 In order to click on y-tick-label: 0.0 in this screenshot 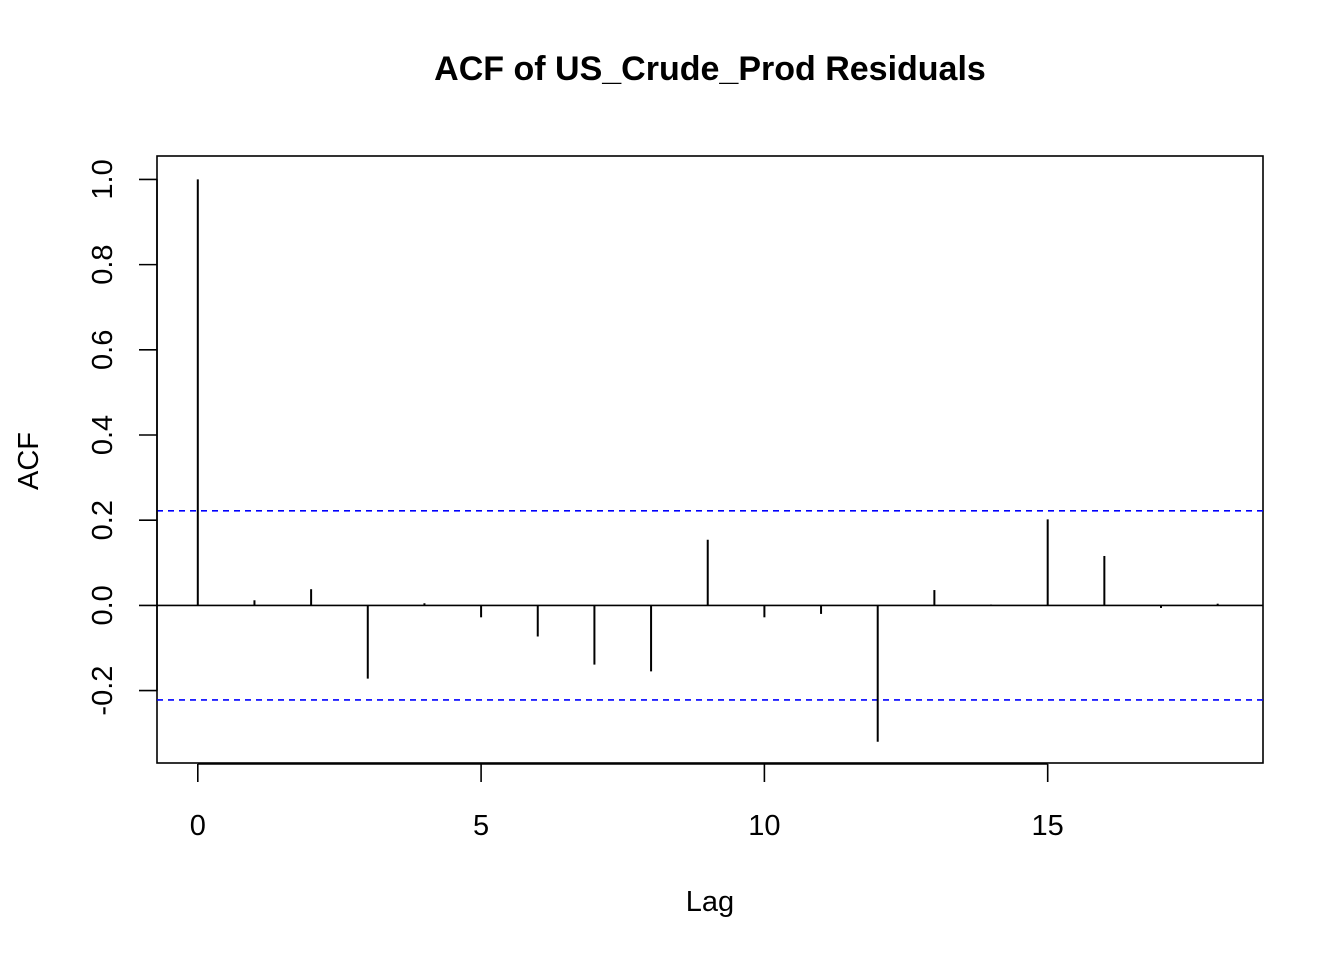, I will do `click(103, 605)`.